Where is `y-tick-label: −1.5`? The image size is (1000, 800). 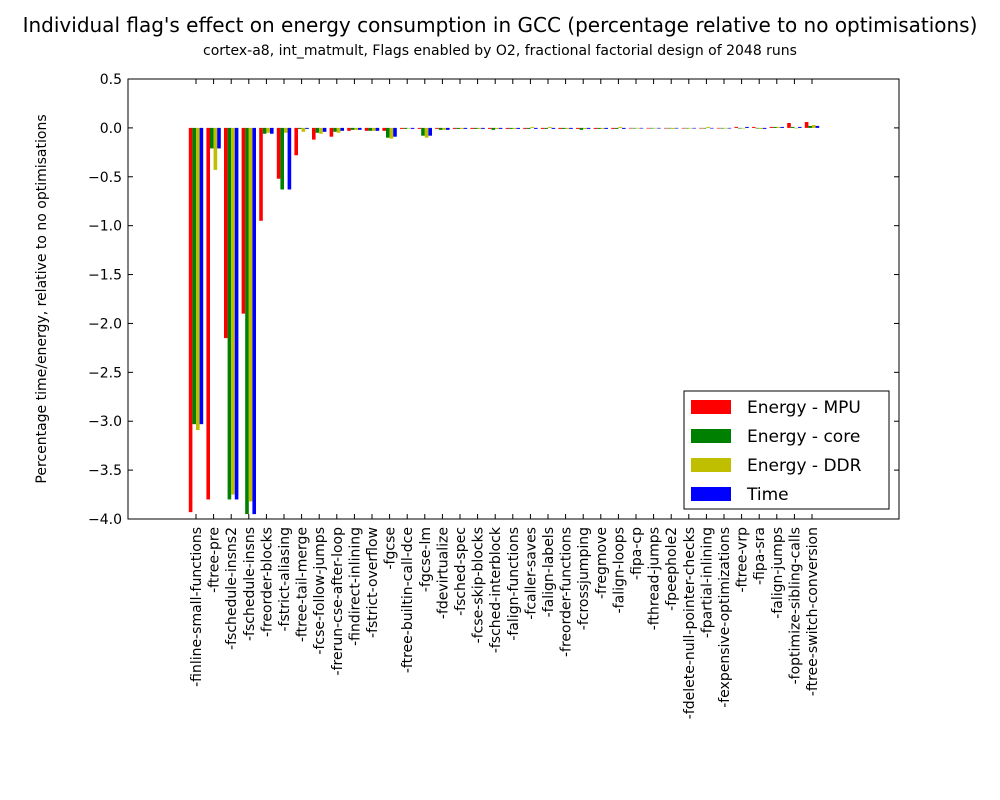 y-tick-label: −1.5 is located at coordinates (105, 276).